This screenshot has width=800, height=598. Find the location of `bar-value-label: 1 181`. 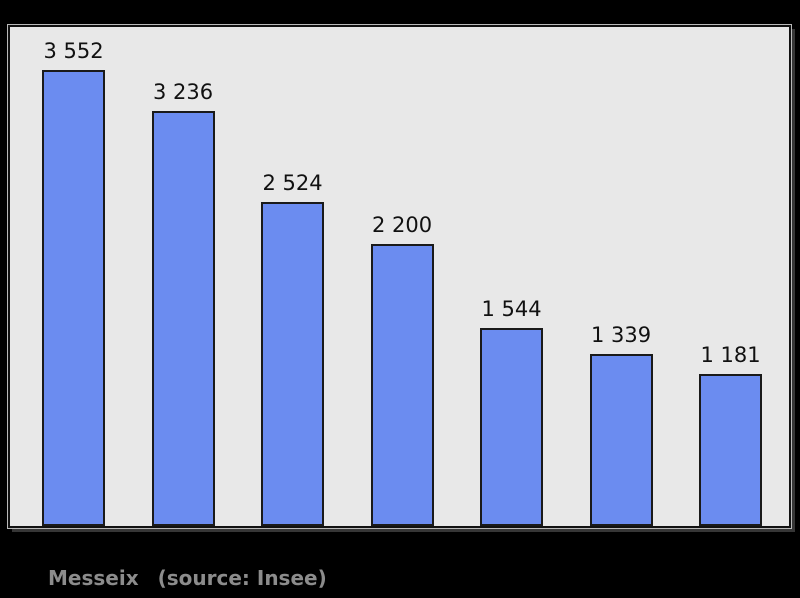

bar-value-label: 1 181 is located at coordinates (730, 354).